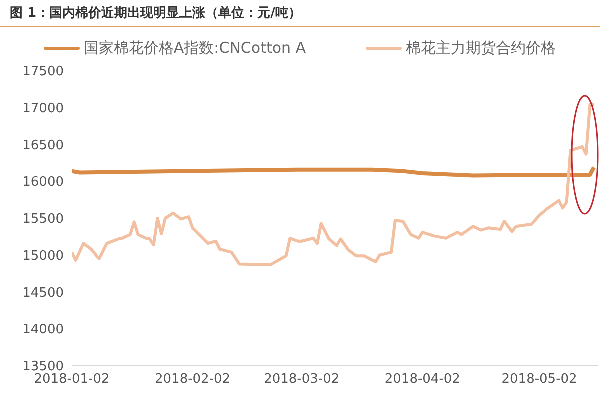 The image size is (600, 411). What do you see at coordinates (43, 182) in the screenshot?
I see `y-tick-label: 16000` at bounding box center [43, 182].